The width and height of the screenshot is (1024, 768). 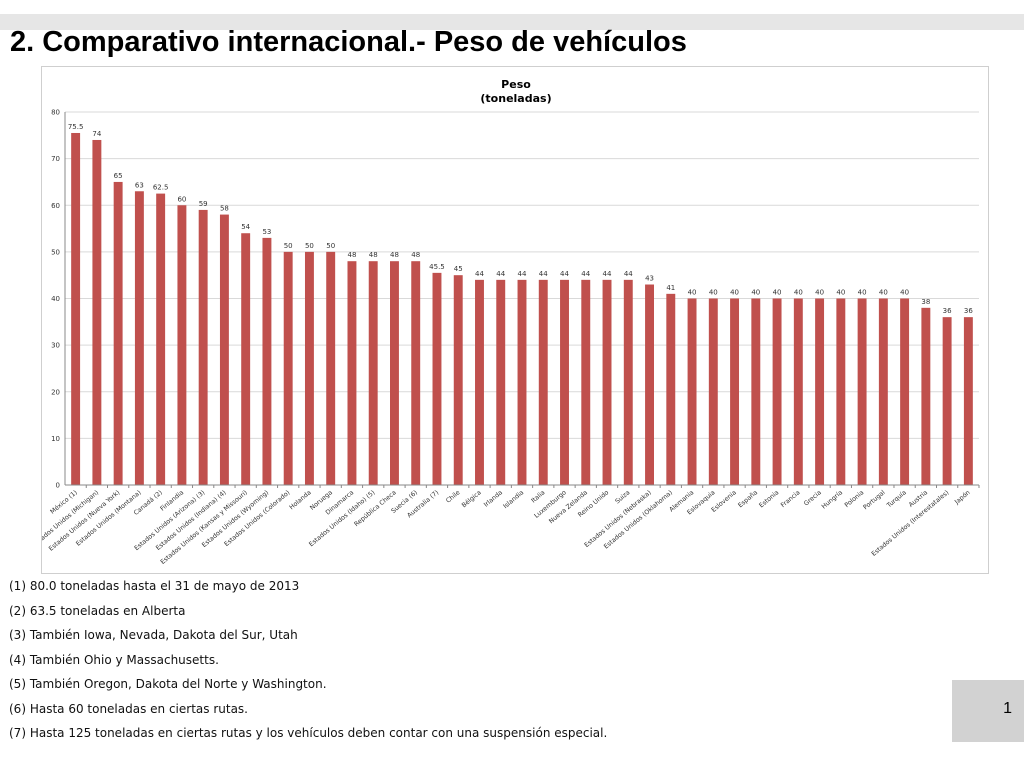 I want to click on data-label: 62.5, so click(x=161, y=188).